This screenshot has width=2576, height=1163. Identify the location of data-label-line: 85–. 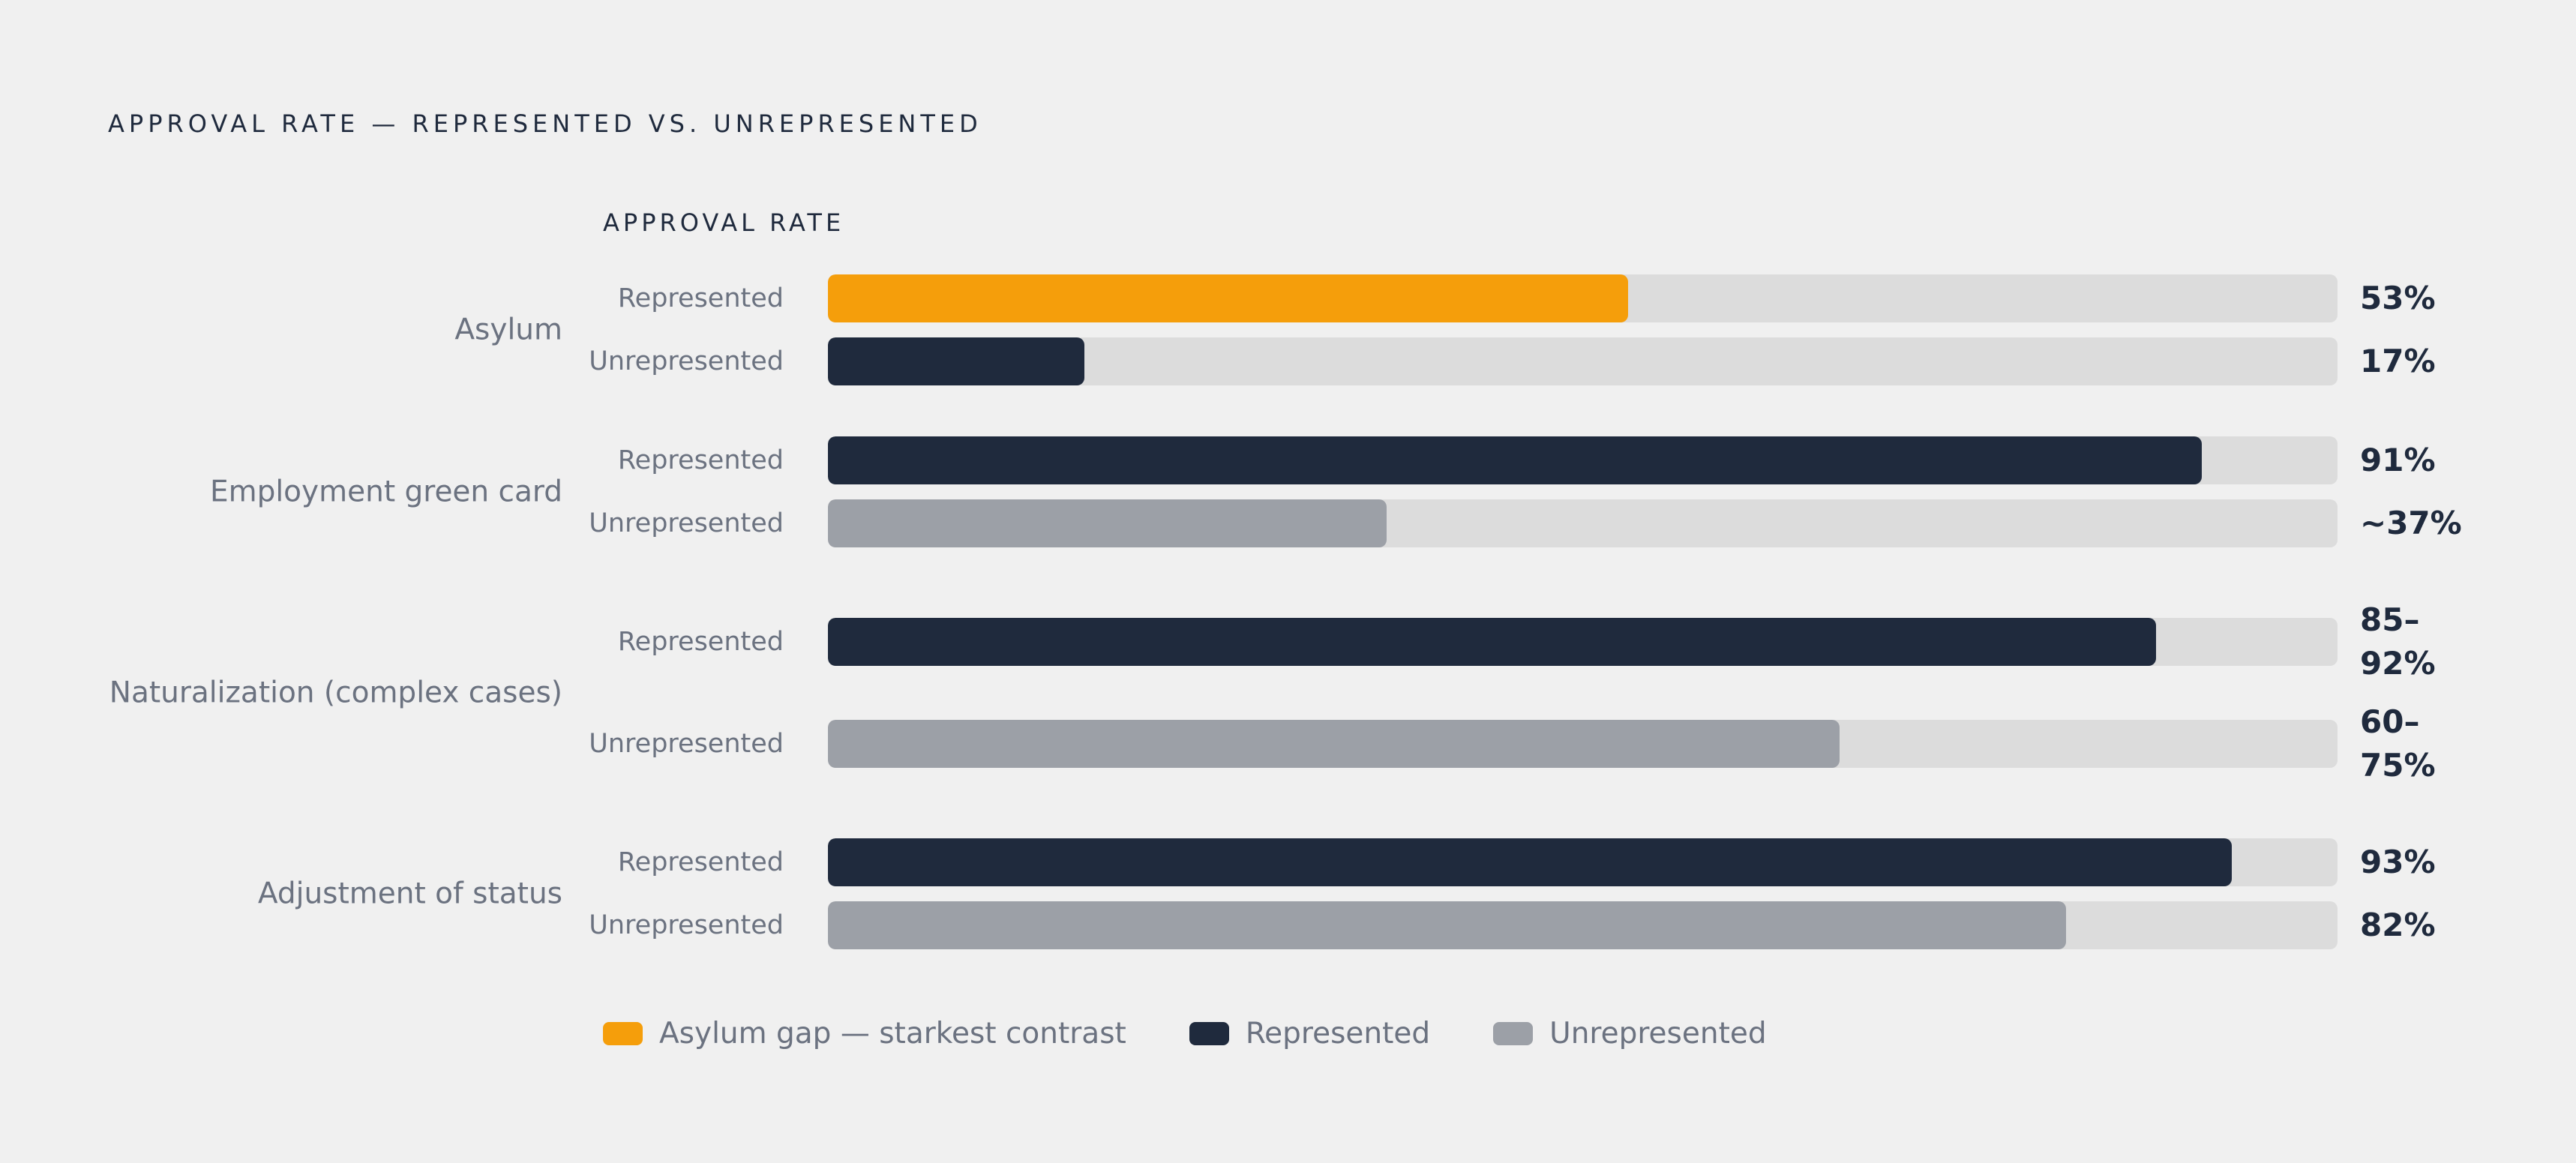
(2390, 619).